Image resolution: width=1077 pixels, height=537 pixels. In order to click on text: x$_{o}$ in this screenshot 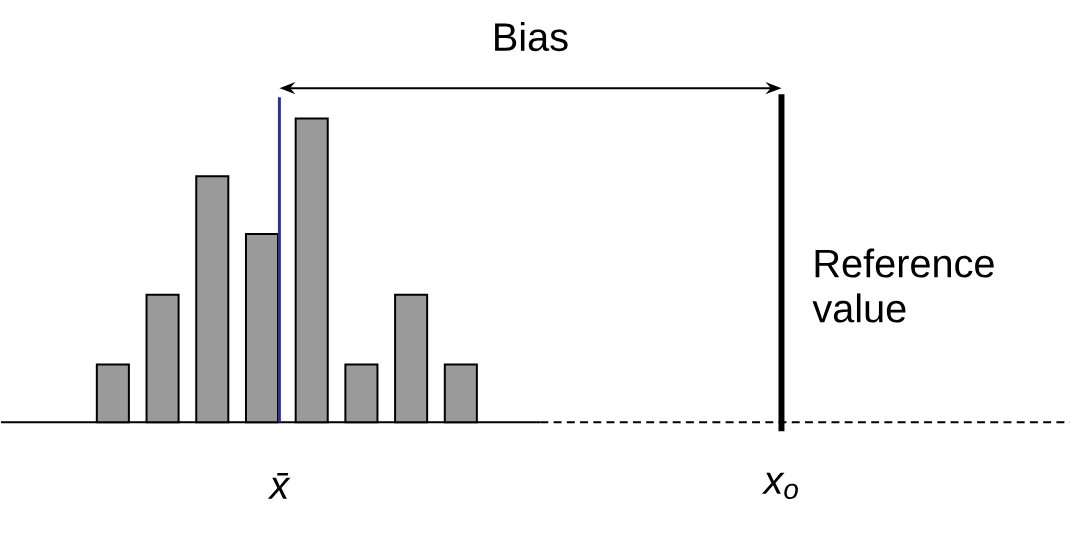, I will do `click(779, 486)`.